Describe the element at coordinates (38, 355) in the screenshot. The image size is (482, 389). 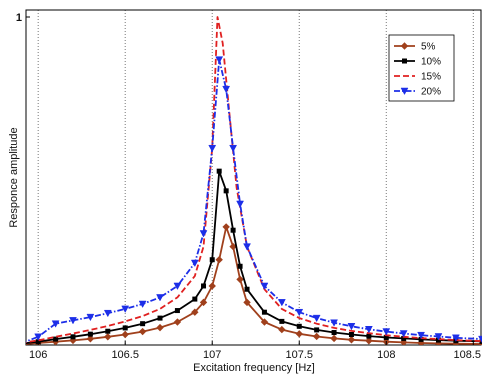
I see `x-tick-label: 106` at that location.